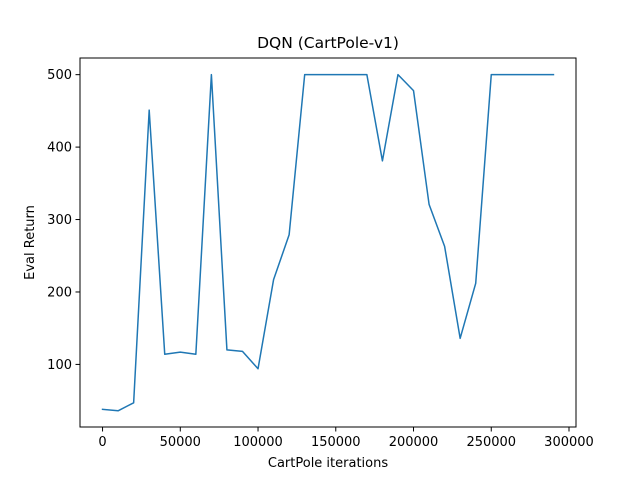 Image resolution: width=640 pixels, height=484 pixels. Describe the element at coordinates (491, 442) in the screenshot. I see `x-tick-label: 250000` at that location.